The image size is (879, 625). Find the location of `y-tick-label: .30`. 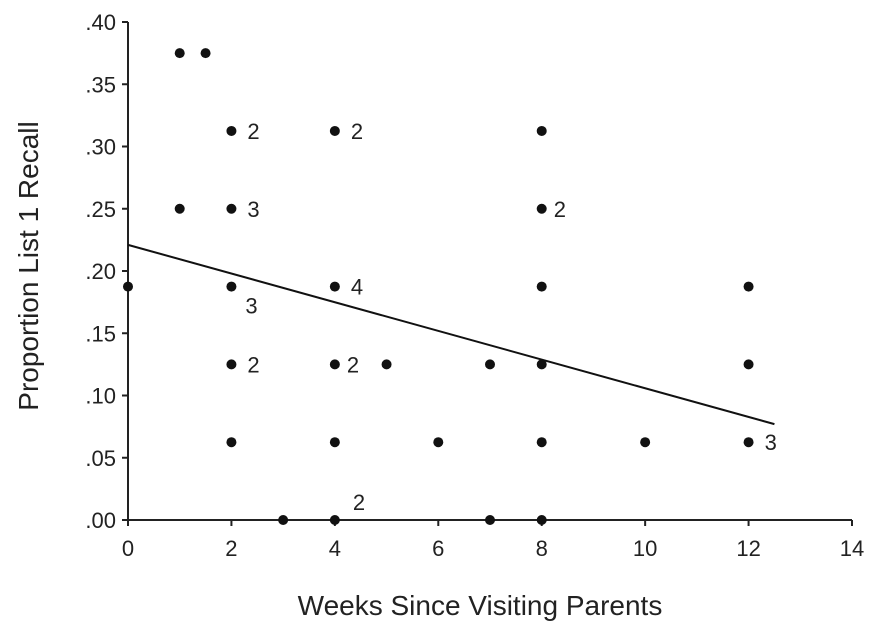

y-tick-label: .30 is located at coordinates (100, 147).